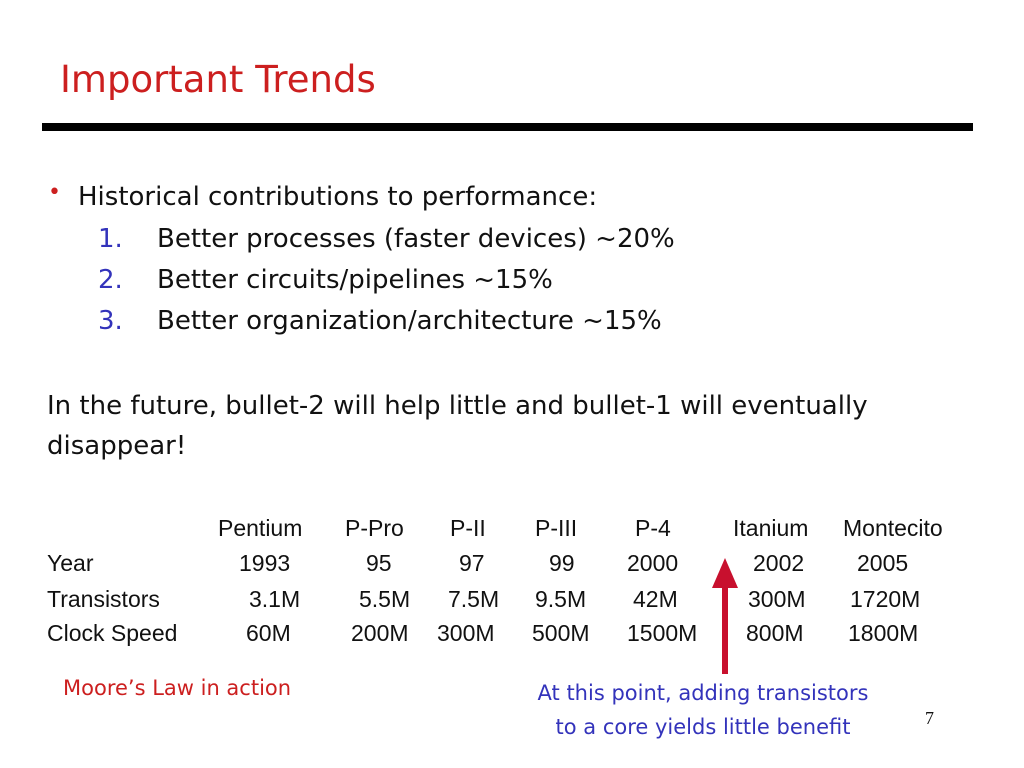 The height and width of the screenshot is (768, 1024). What do you see at coordinates (265, 563) in the screenshot?
I see `table-cell: 1993` at bounding box center [265, 563].